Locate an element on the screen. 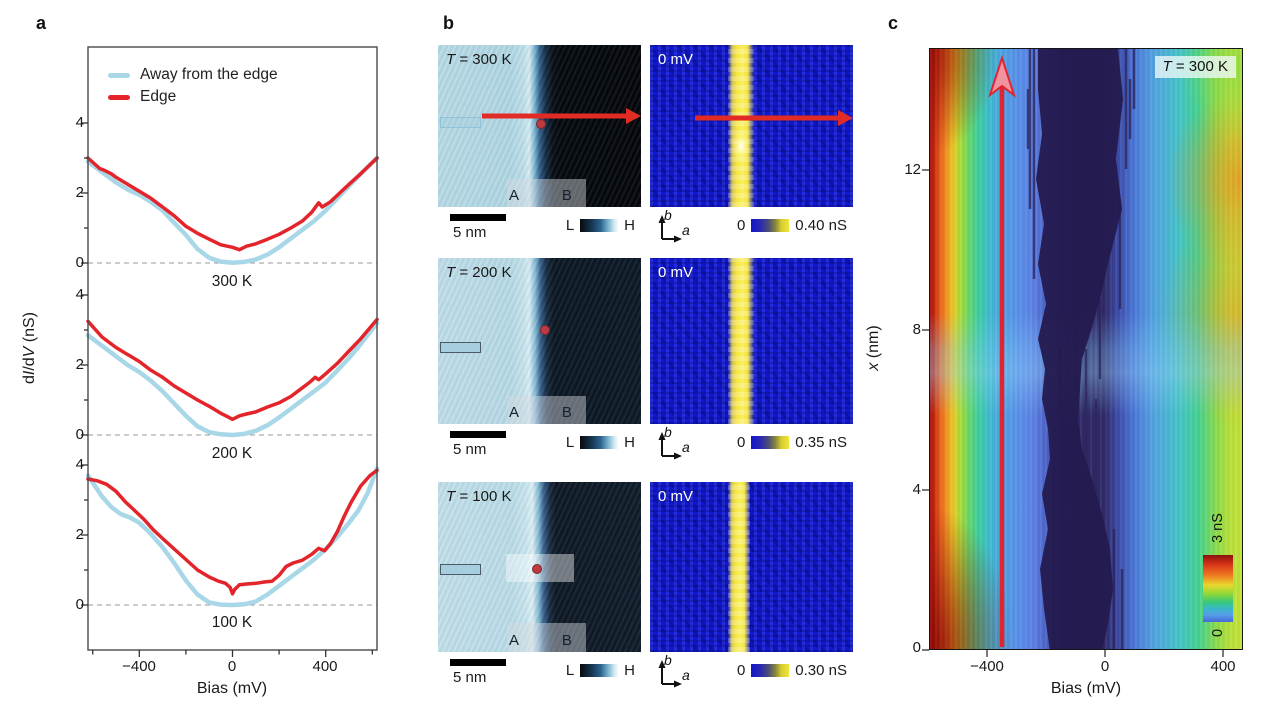 The image size is (1269, 723). x-tick-marks is located at coordinates (232, 653).